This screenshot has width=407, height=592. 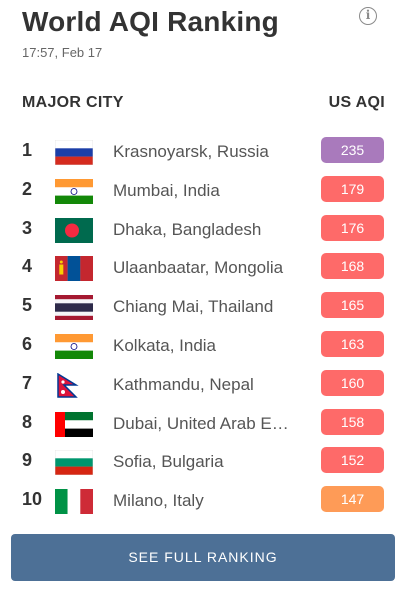 I want to click on list-item: 5 Chiang Mai, Thailand 165, so click(x=203, y=305).